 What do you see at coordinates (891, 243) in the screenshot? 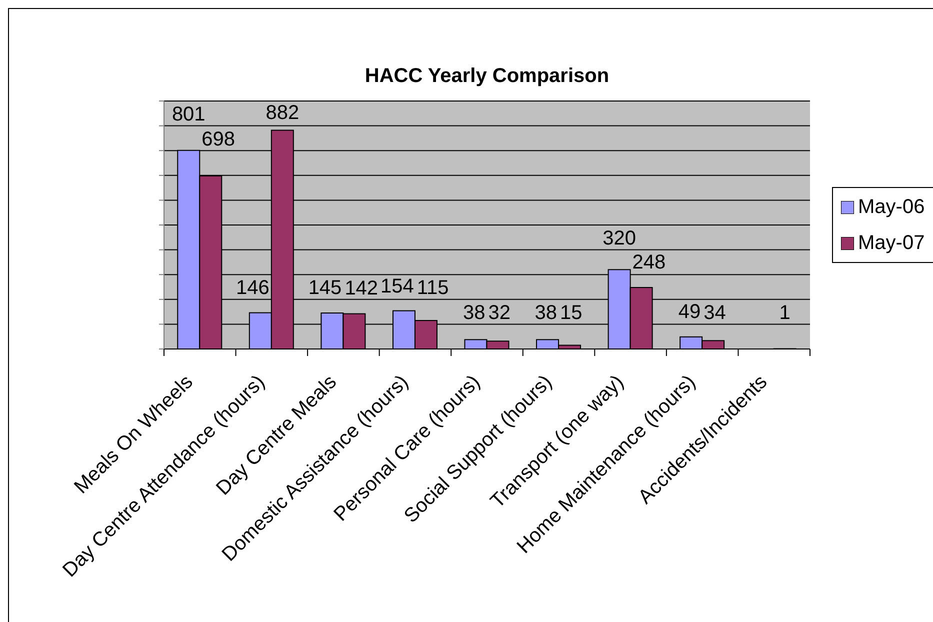
I see `legend-label: May-07` at bounding box center [891, 243].